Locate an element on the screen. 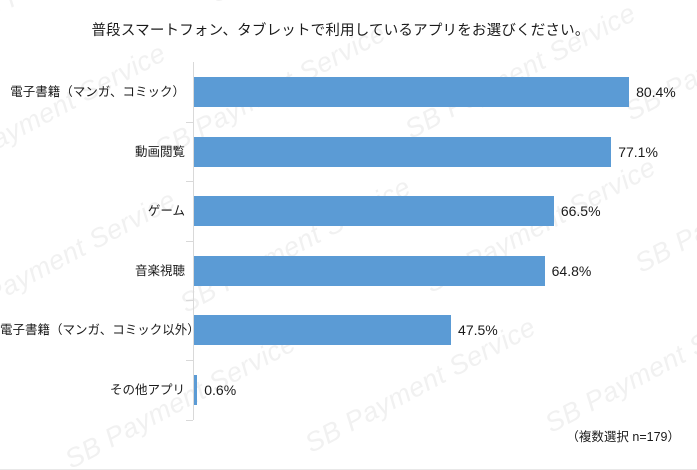  bar-value-label: 77.1% is located at coordinates (638, 151).